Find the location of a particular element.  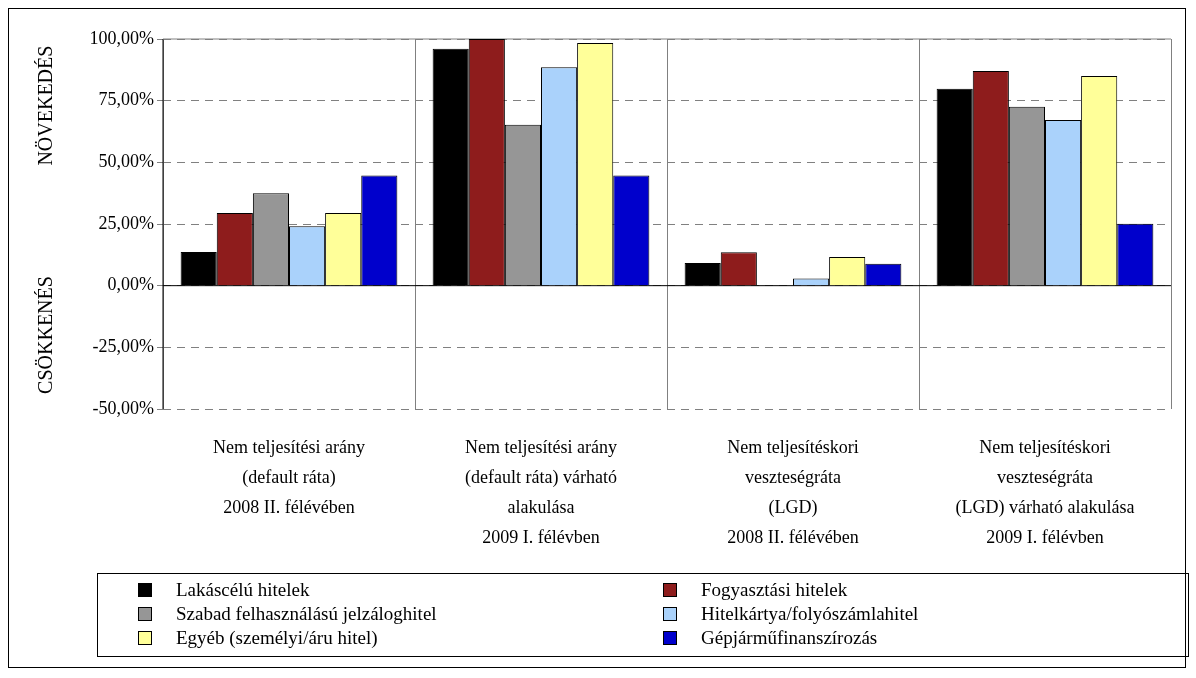

legend-label: Egyéb (személyi/áru hitel) is located at coordinates (277, 638).